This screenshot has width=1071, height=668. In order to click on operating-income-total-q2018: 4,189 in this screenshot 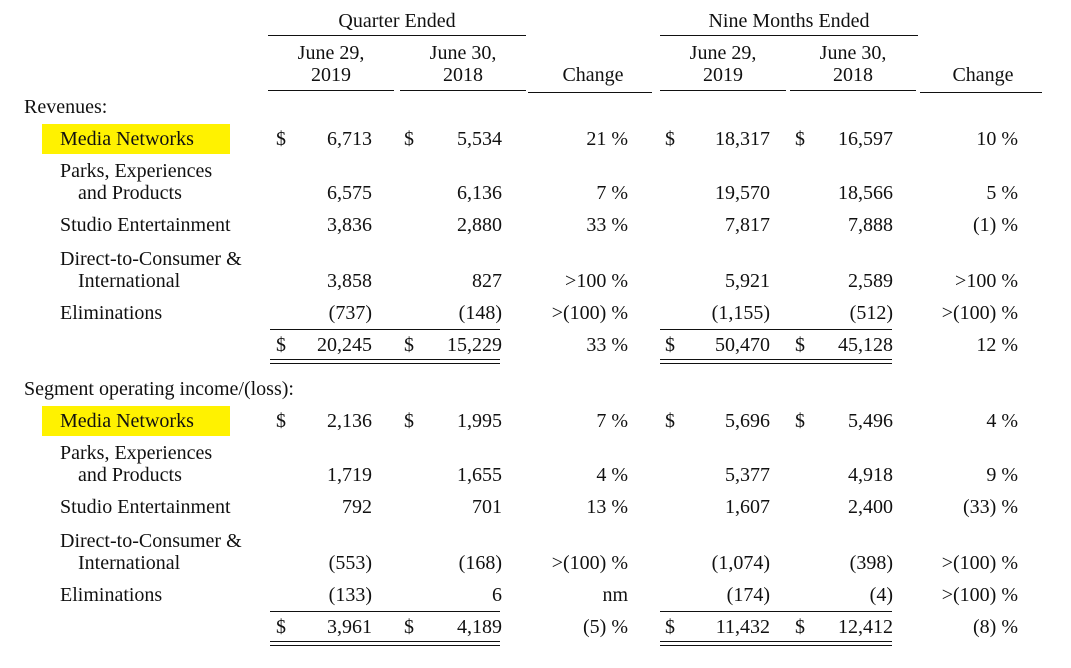, I will do `click(479, 627)`.